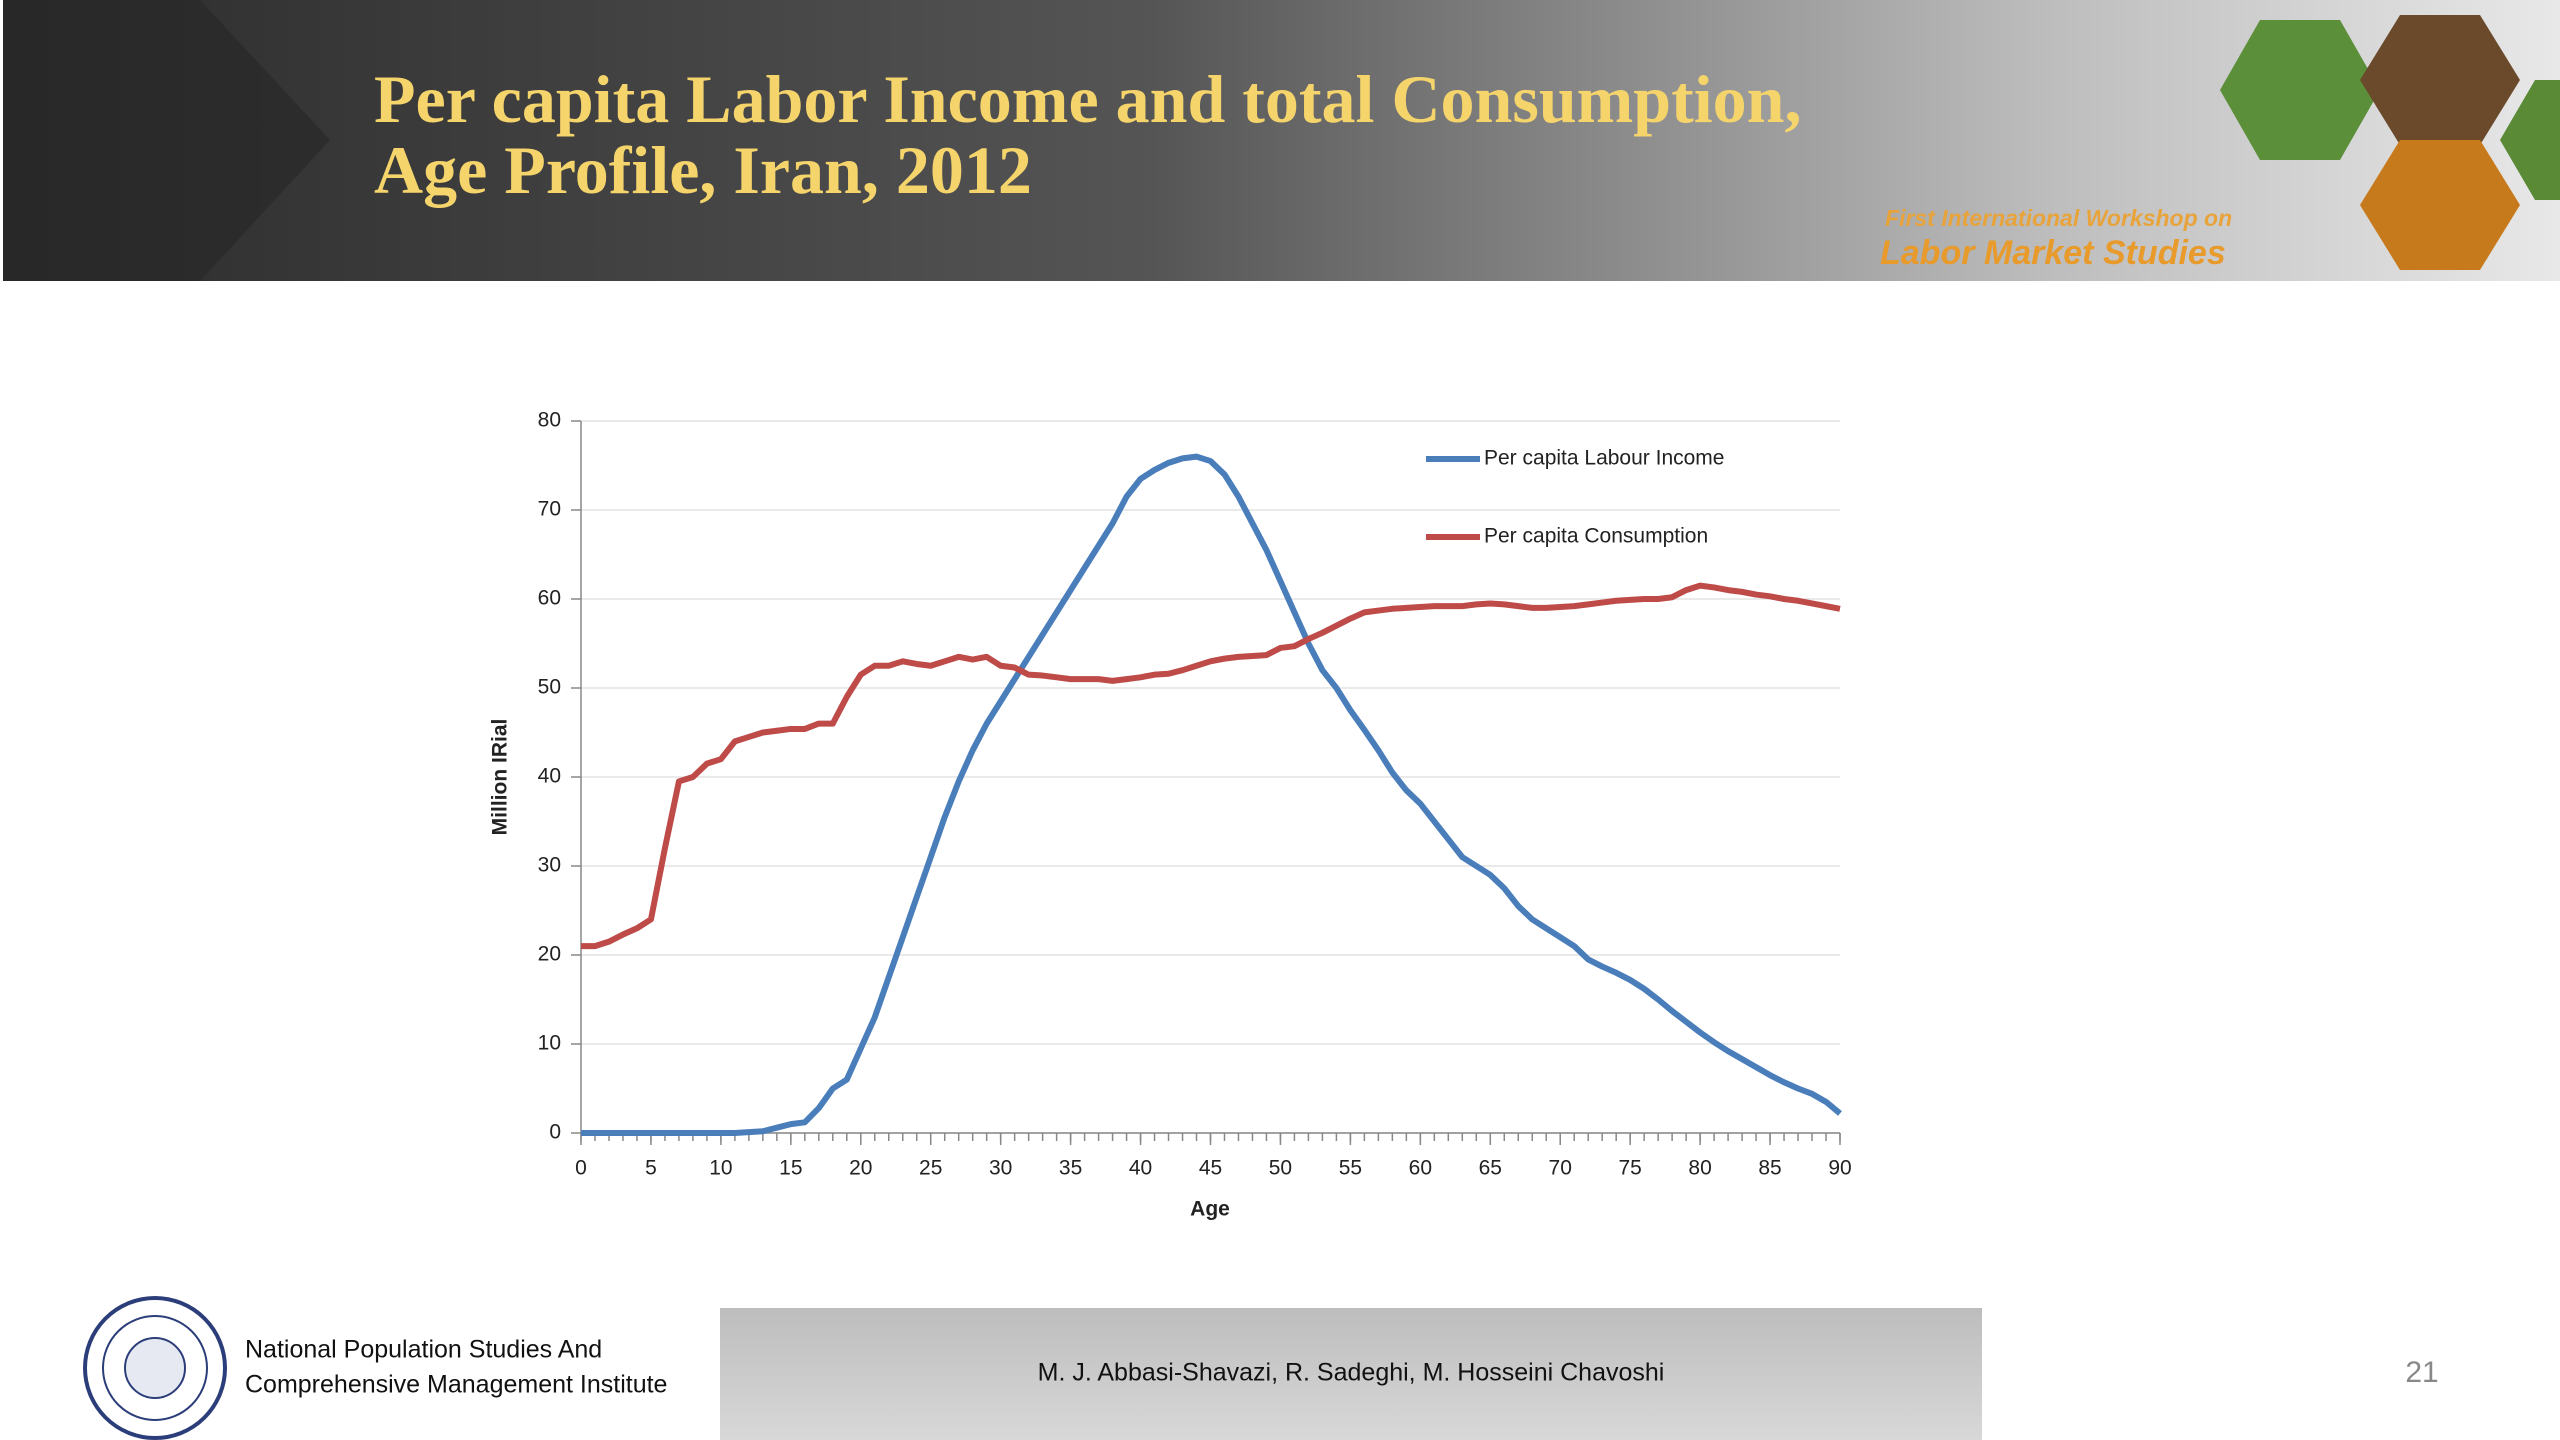 This screenshot has height=1440, width=2560. I want to click on x-tick-label: 80, so click(1699, 1168).